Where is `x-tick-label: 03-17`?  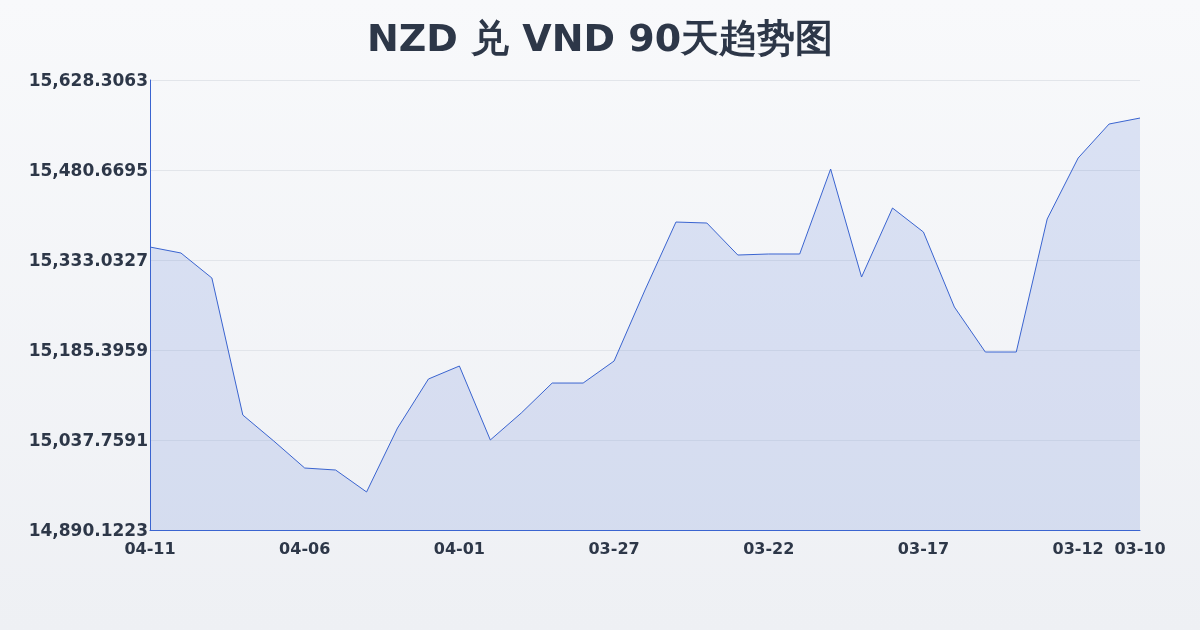 x-tick-label: 03-17 is located at coordinates (923, 548).